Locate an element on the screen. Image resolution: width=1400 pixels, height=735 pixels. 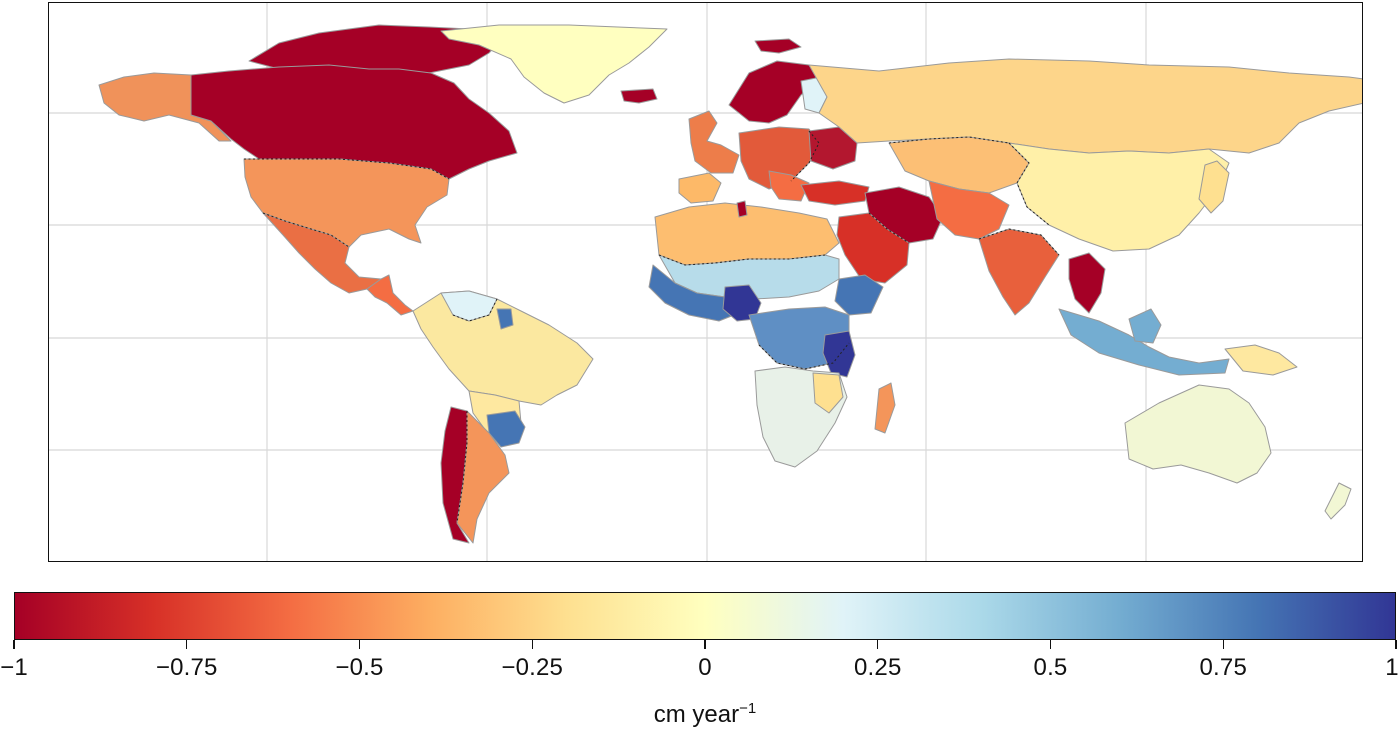
region-china-mongolia is located at coordinates (1119, 197).